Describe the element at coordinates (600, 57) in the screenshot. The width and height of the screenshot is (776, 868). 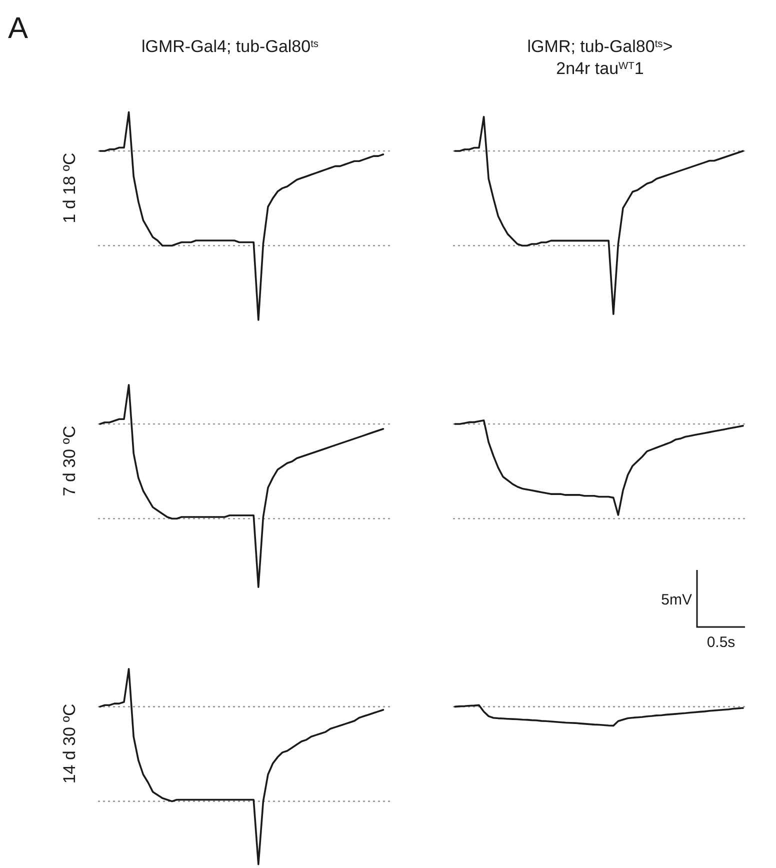
I see `chart-title: lGMR; tub-Gal80$^{ts}$> 2n4r tau$^{WT}$1` at that location.